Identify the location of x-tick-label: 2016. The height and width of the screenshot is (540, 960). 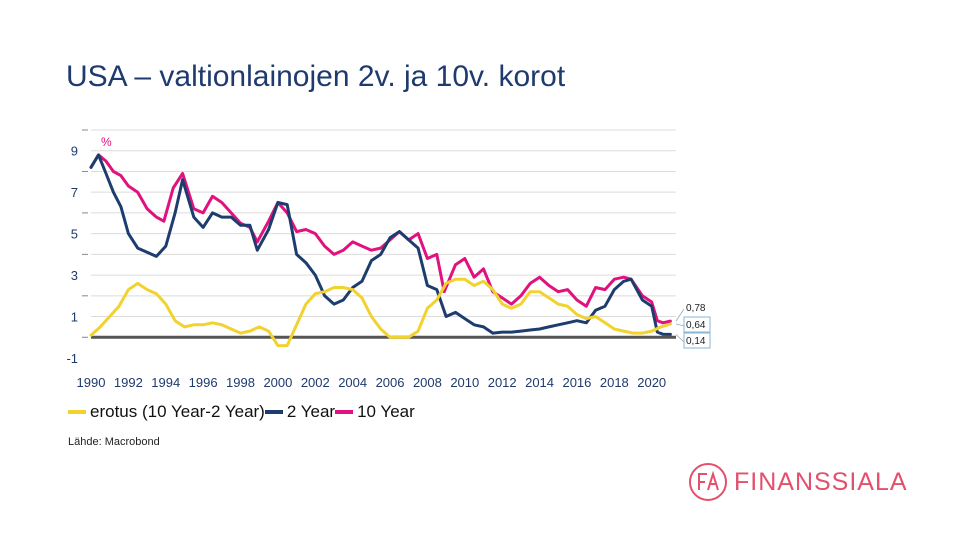
(576, 382).